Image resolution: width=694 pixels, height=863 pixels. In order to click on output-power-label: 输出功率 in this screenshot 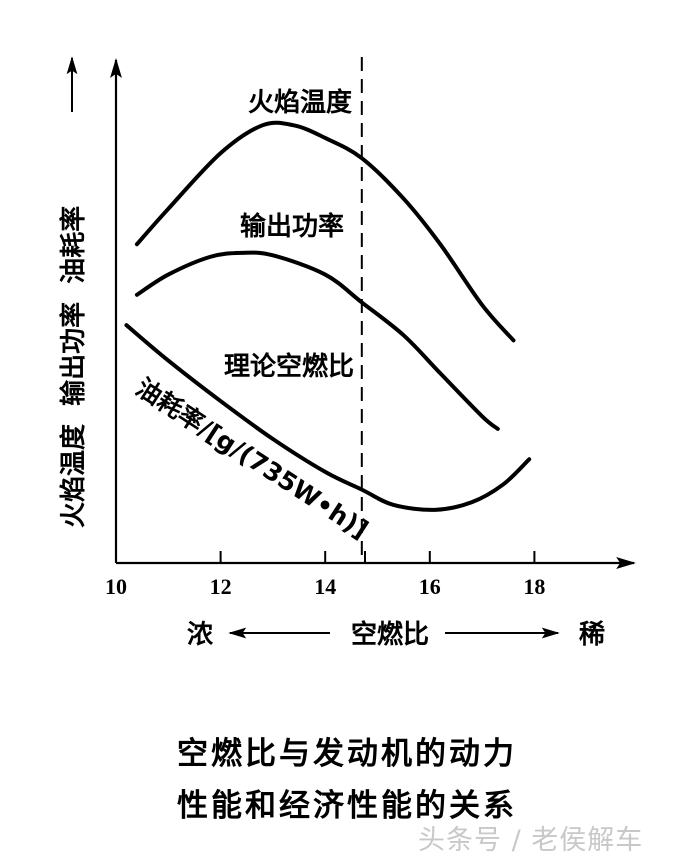, I will do `click(292, 226)`.